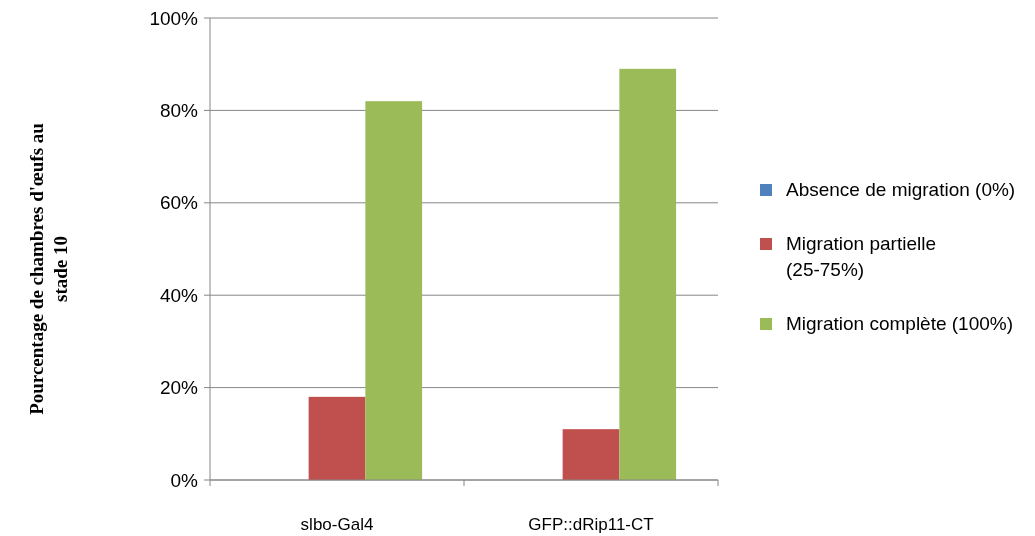 Image resolution: width=1035 pixels, height=536 pixels. I want to click on y-tick-label: 80%, so click(179, 111).